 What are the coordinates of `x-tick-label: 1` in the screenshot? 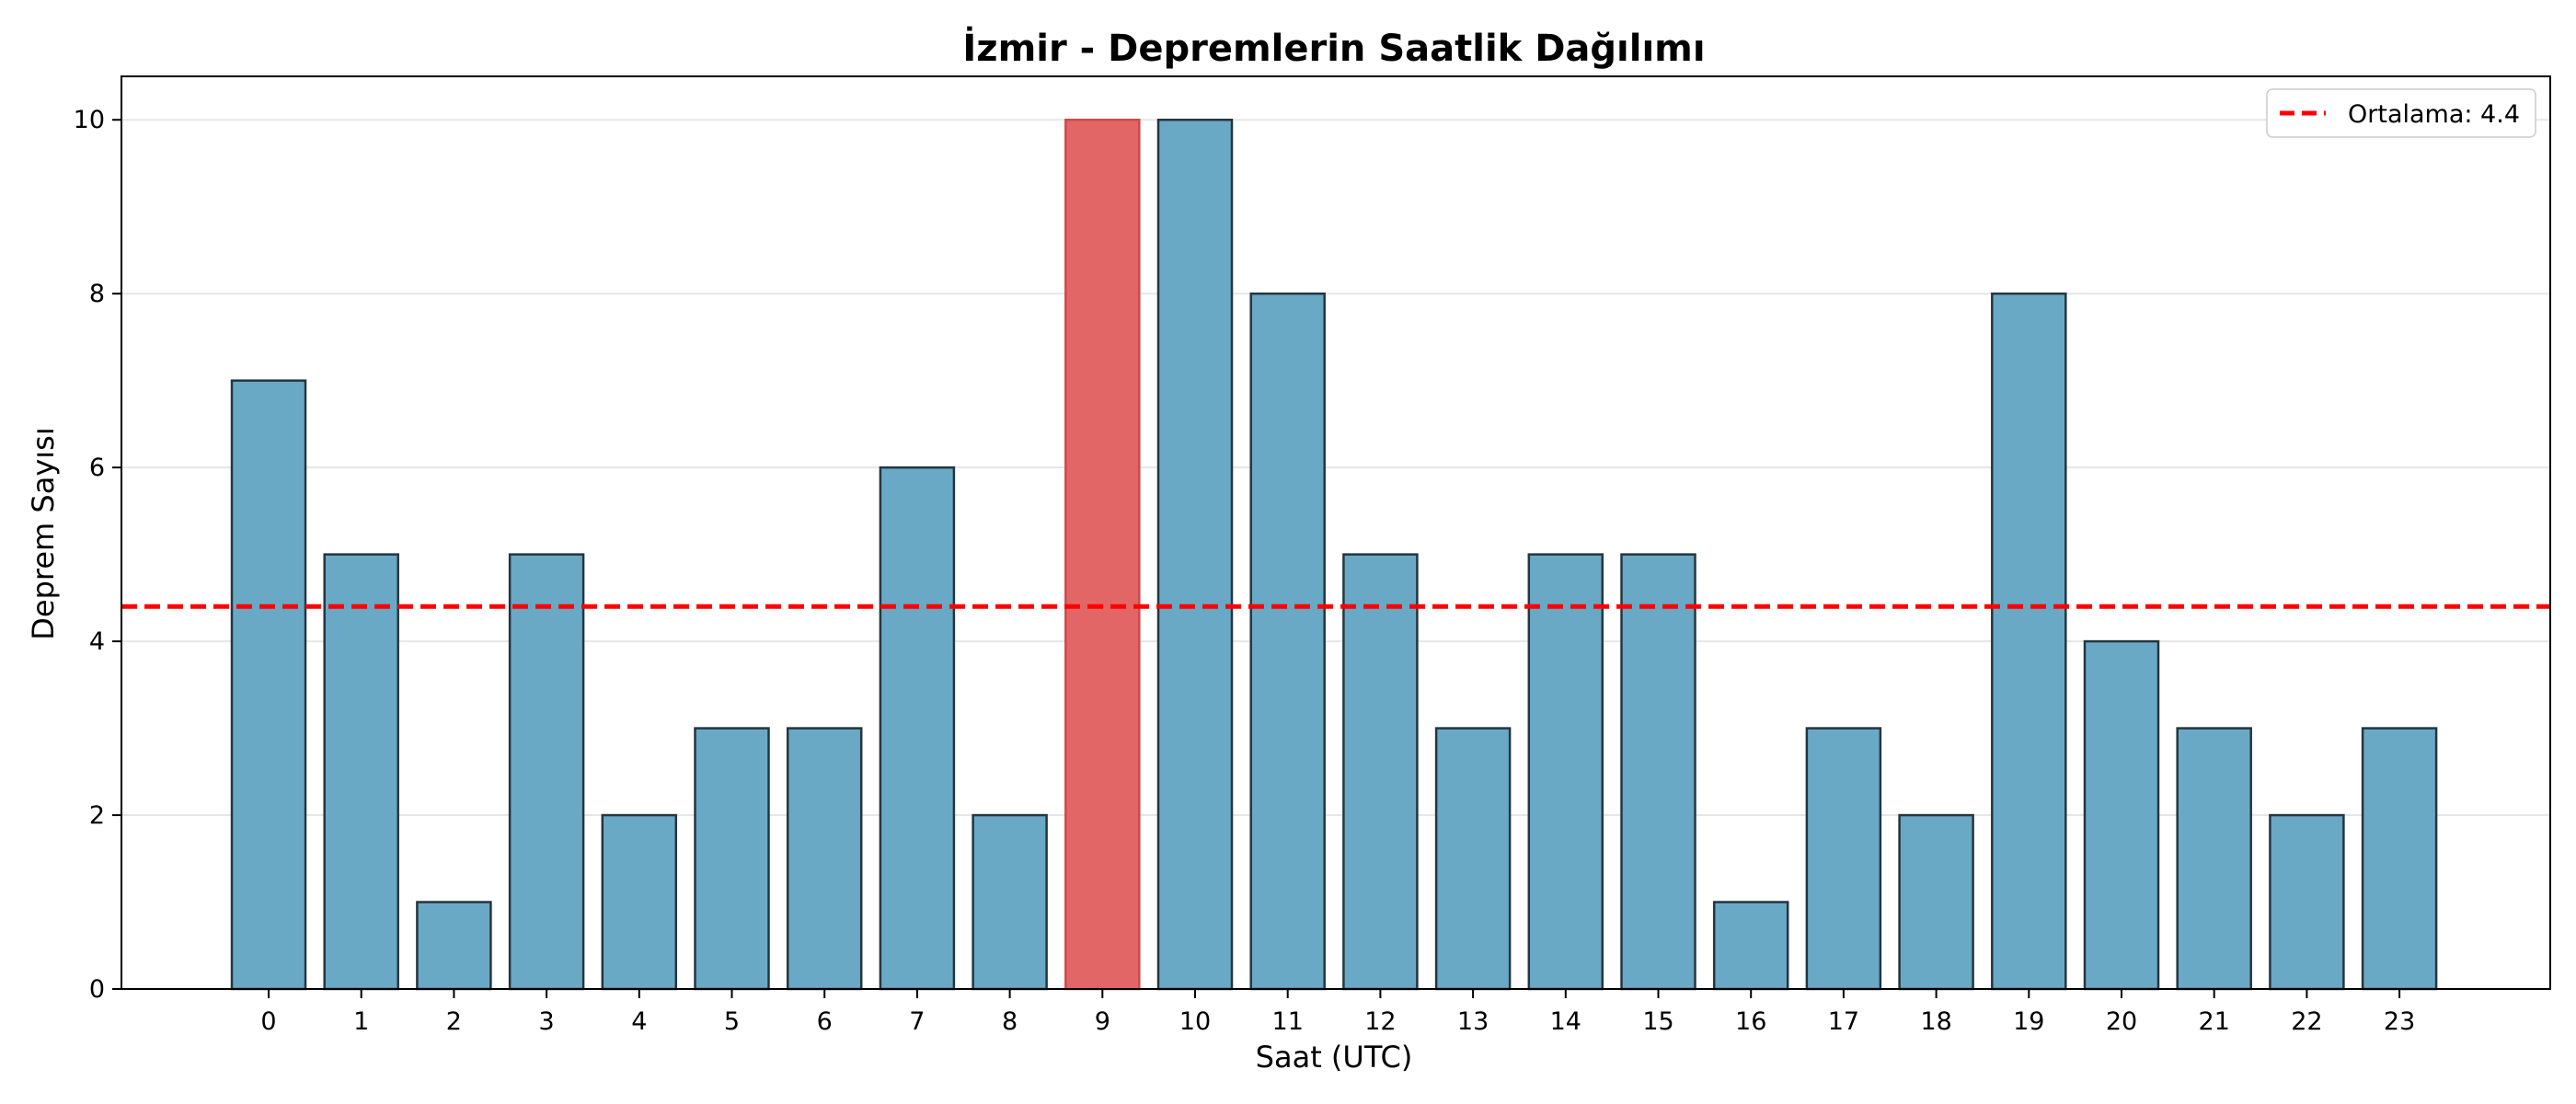 It's located at (361, 1021).